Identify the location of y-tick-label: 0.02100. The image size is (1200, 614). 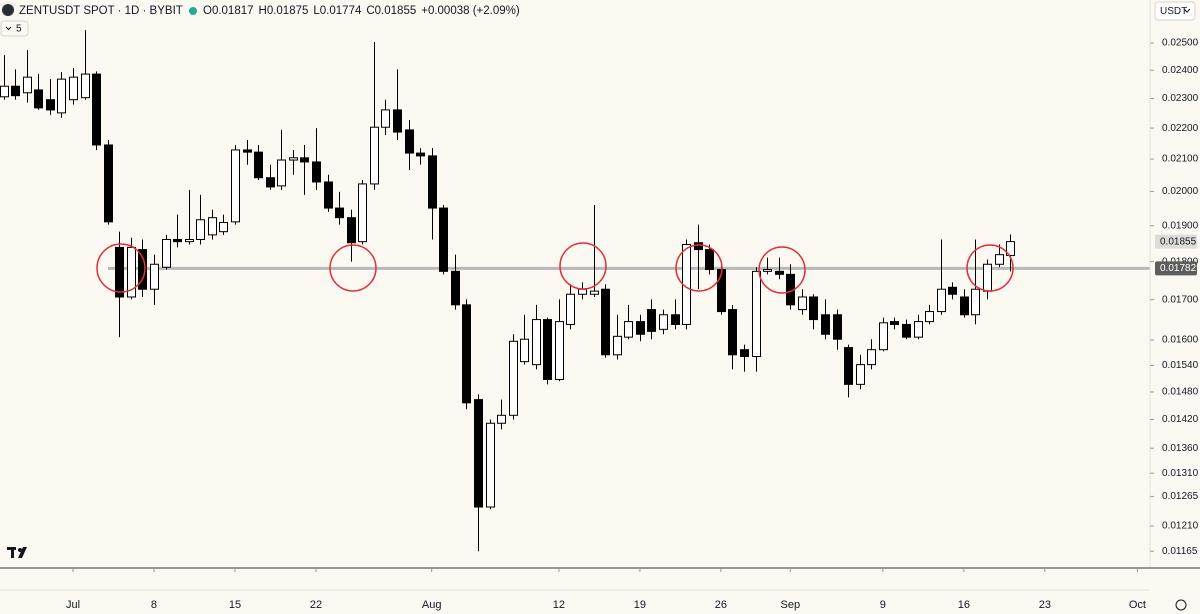
(1180, 159).